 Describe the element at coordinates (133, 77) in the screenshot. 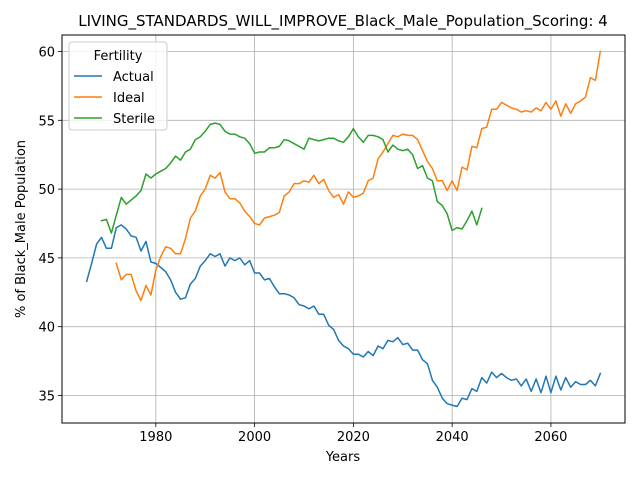

I see `legend-label-actual: Actual` at that location.